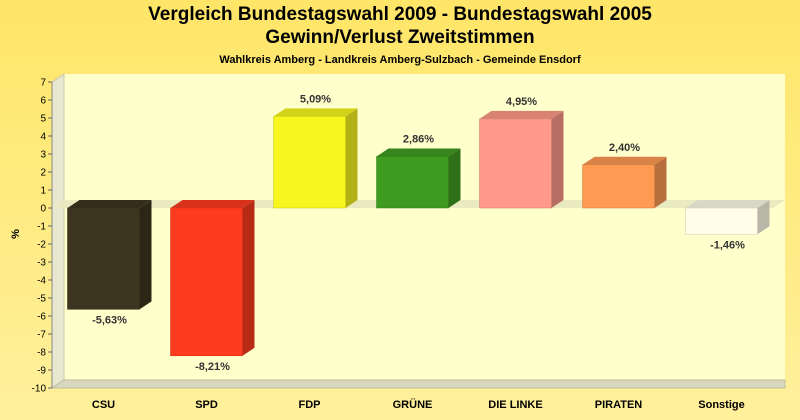  What do you see at coordinates (43, 137) in the screenshot?
I see `y-tick-label: 4` at bounding box center [43, 137].